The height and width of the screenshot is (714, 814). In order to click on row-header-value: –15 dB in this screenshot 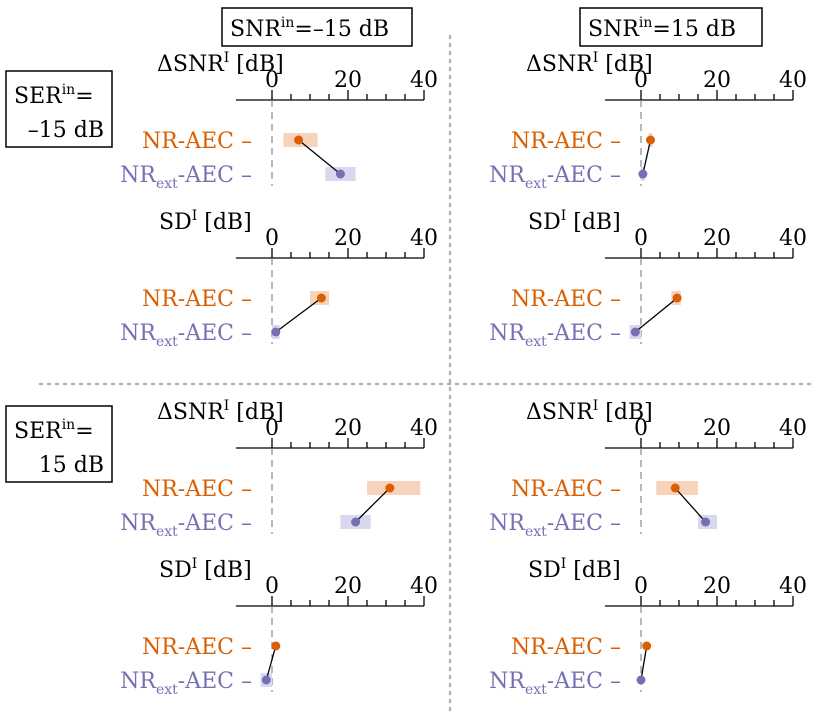, I will do `click(66, 130)`.